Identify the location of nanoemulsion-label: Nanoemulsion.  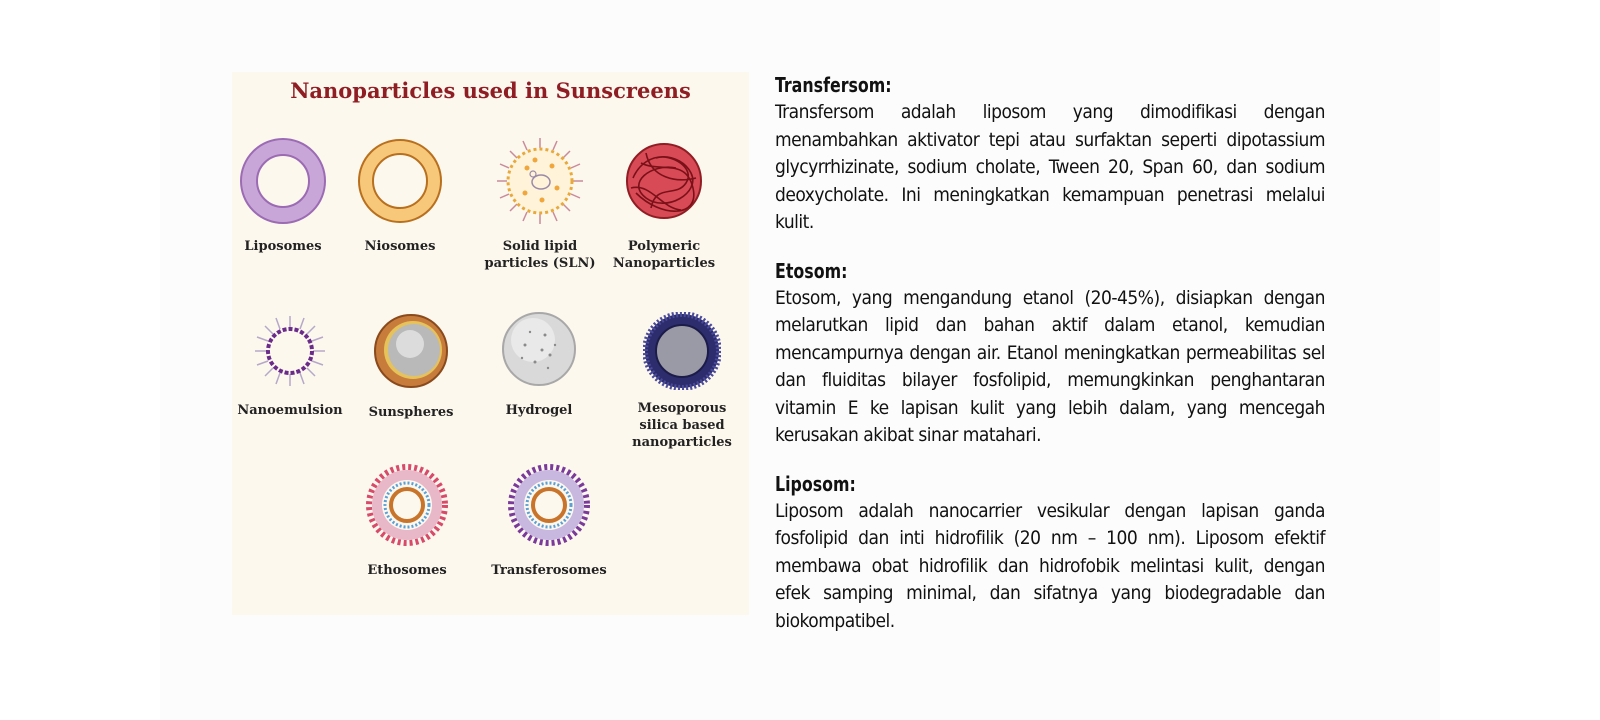
(290, 410).